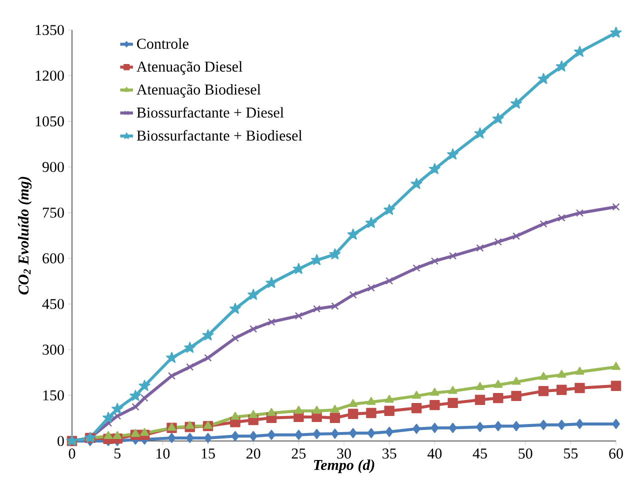 This screenshot has width=625, height=497. What do you see at coordinates (479, 453) in the screenshot?
I see `x-tick-label: 45` at bounding box center [479, 453].